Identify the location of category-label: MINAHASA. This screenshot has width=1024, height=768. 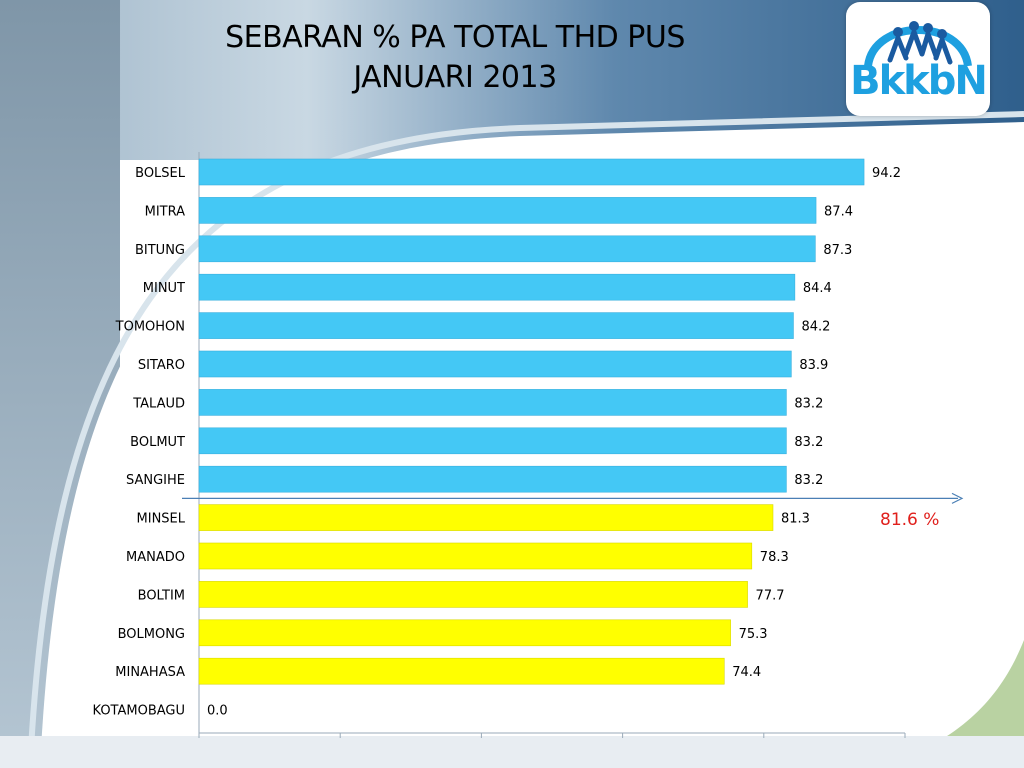
(150, 672).